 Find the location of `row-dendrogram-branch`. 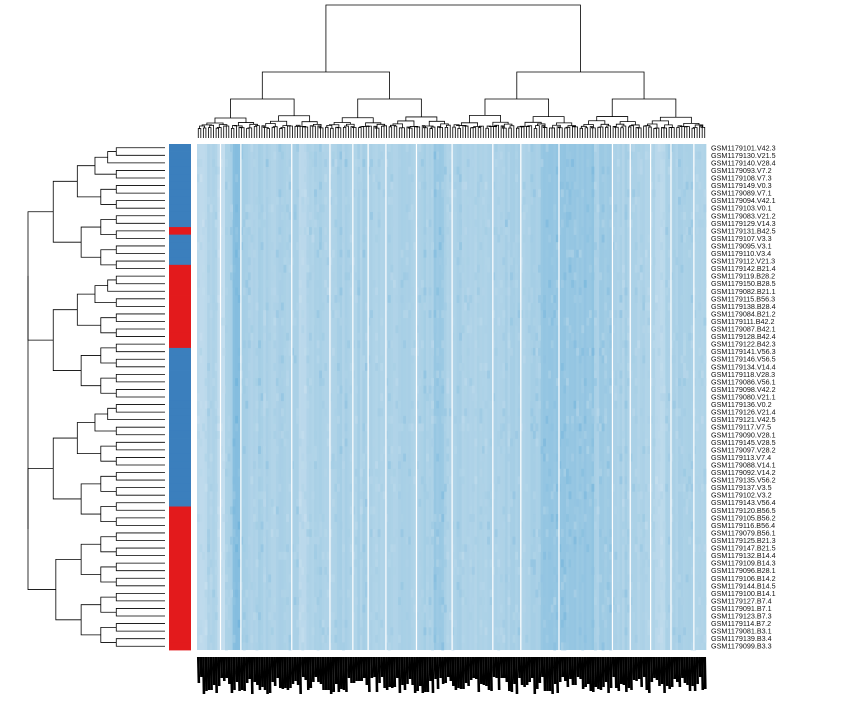

row-dendrogram-branch is located at coordinates (90, 242).